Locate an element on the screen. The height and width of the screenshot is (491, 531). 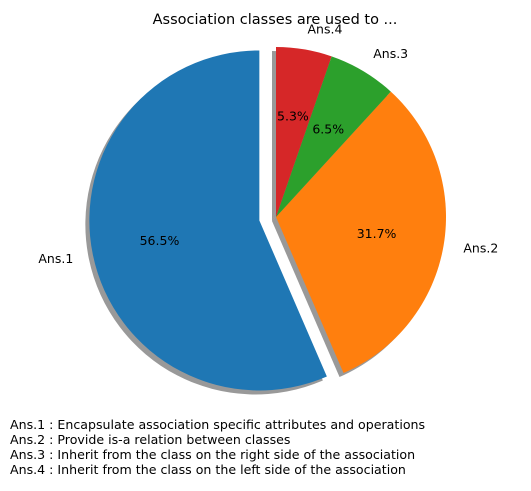
slice-percent-ans1: 56.5% is located at coordinates (160, 240).